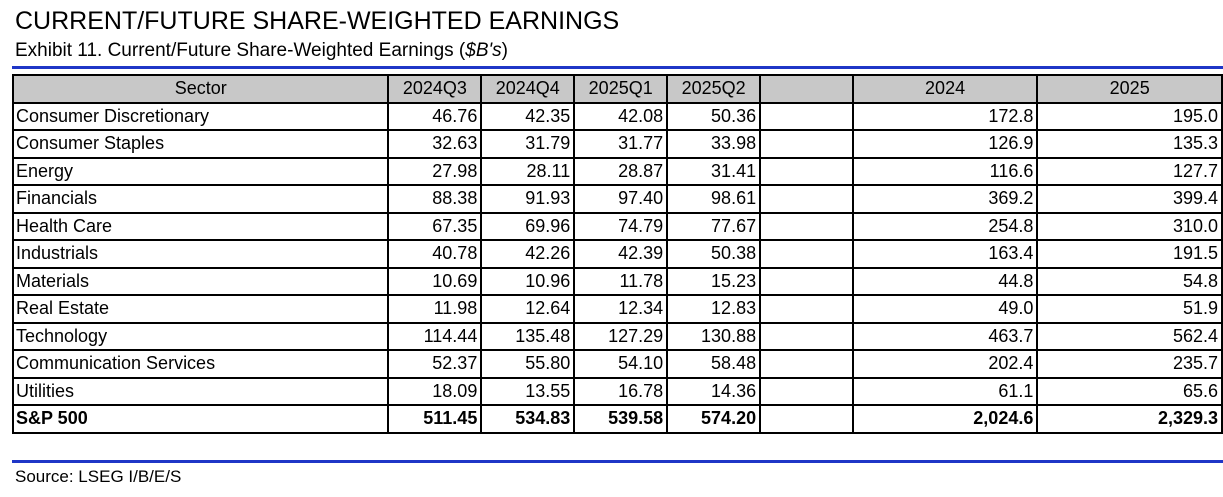 This screenshot has height=497, width=1223. I want to click on value-cell-q3: 74.79, so click(621, 226).